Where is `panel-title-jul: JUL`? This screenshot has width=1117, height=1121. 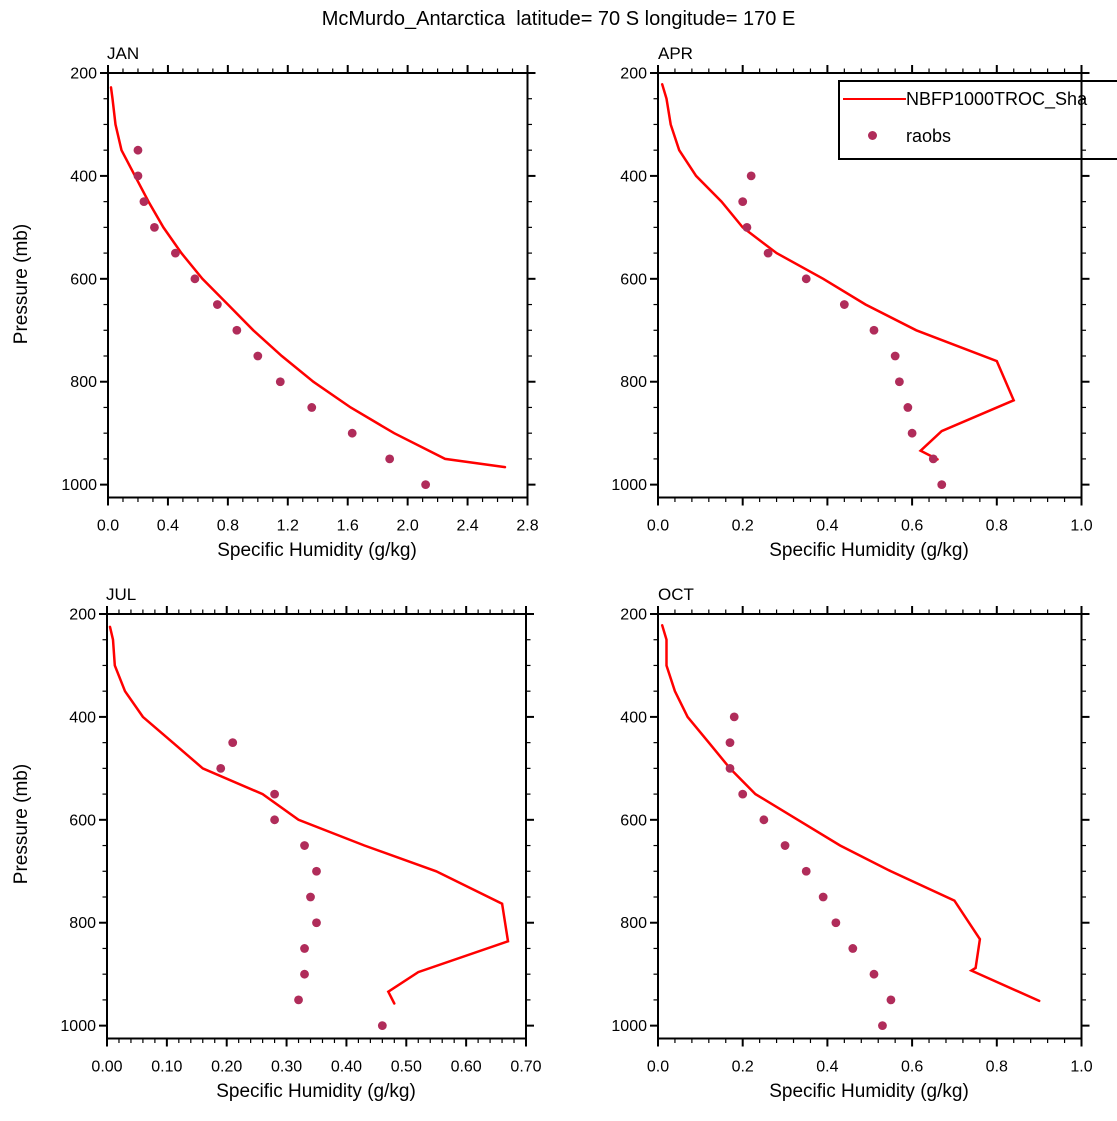 panel-title-jul: JUL is located at coordinates (121, 594).